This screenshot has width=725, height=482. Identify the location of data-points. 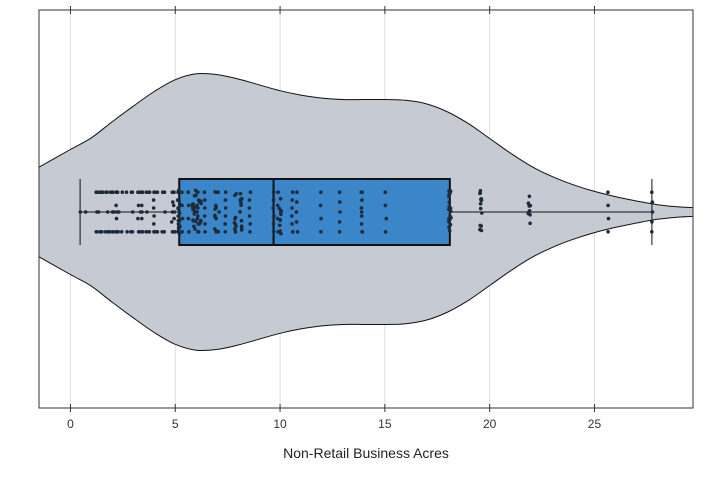
(366, 212).